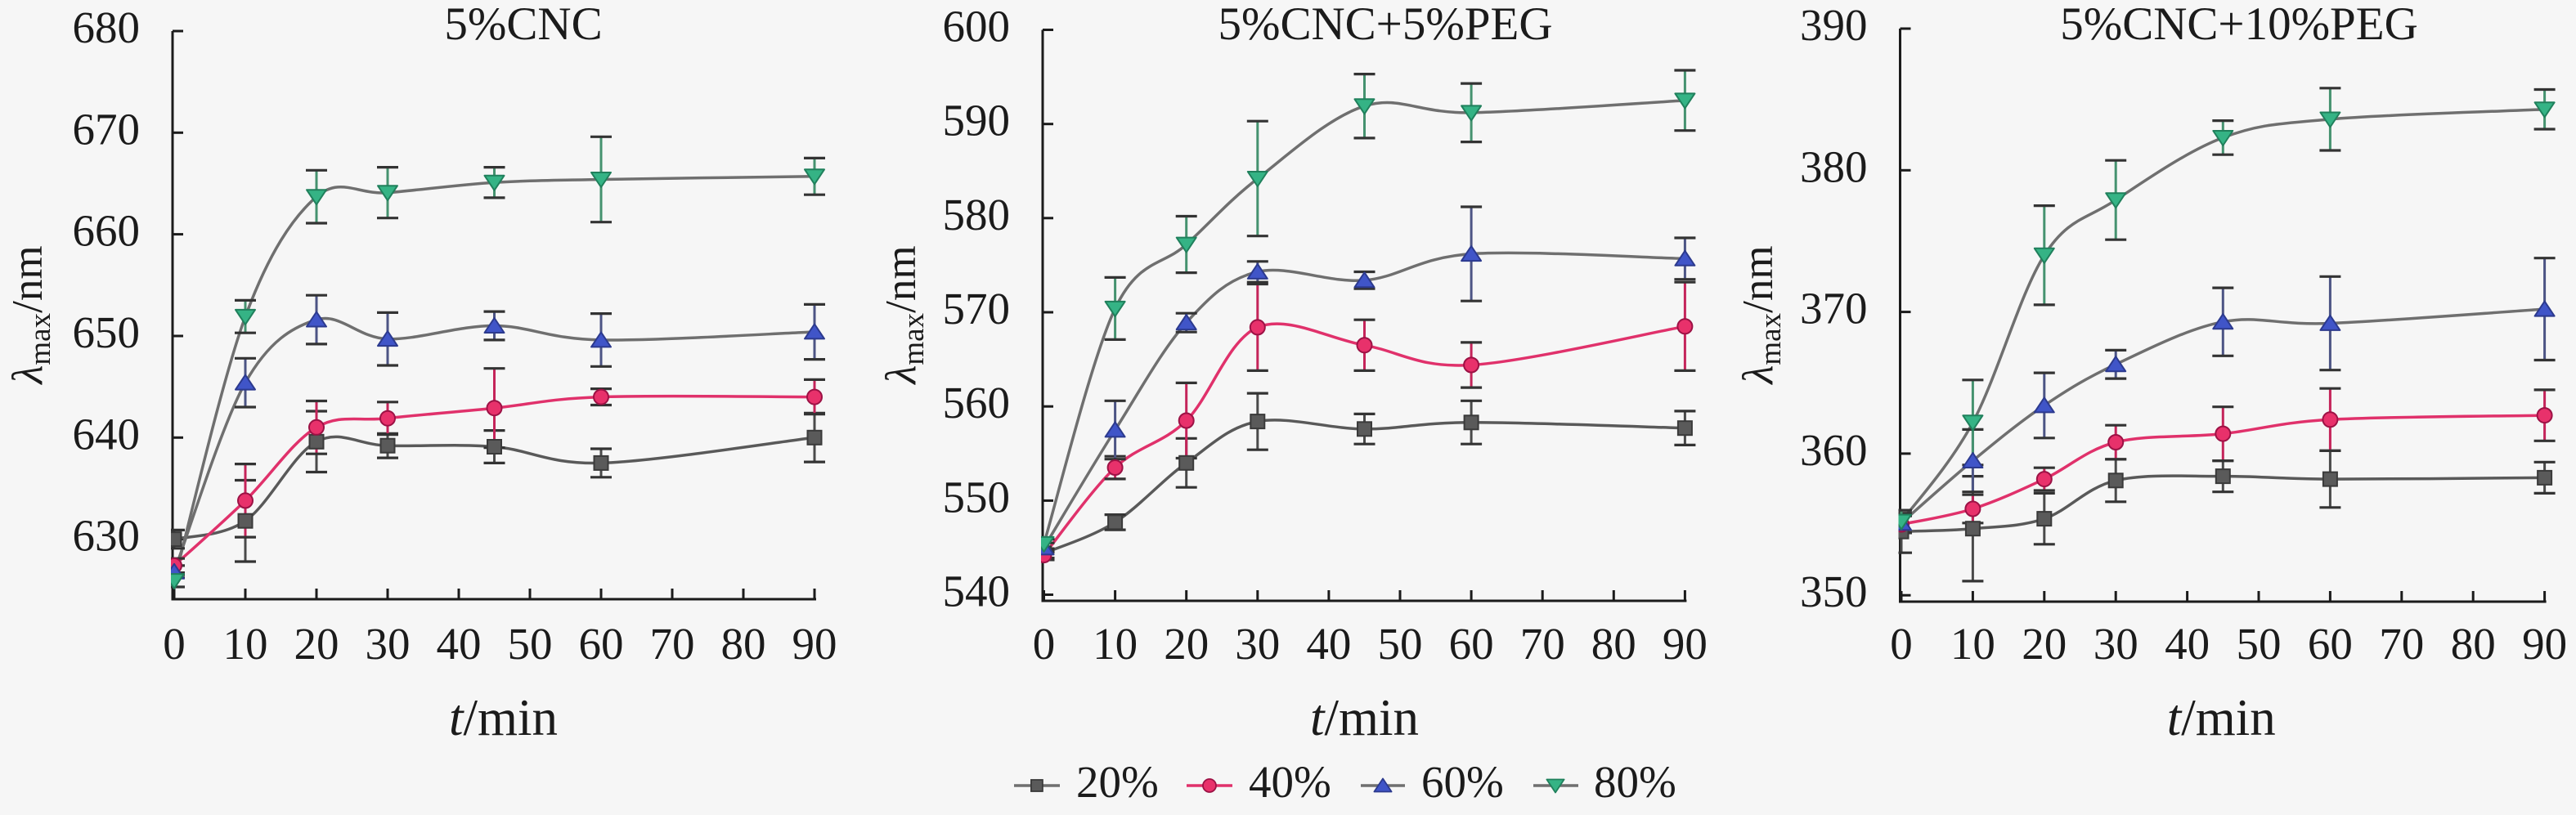 This screenshot has height=815, width=2576. I want to click on svg-text: 670, so click(107, 129).